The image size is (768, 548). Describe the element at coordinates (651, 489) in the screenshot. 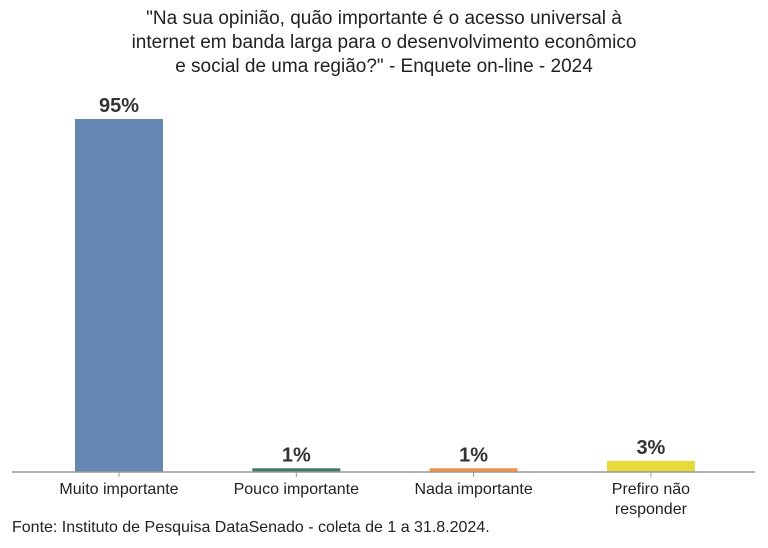

I see `x-tick-label: Prefiro não` at that location.